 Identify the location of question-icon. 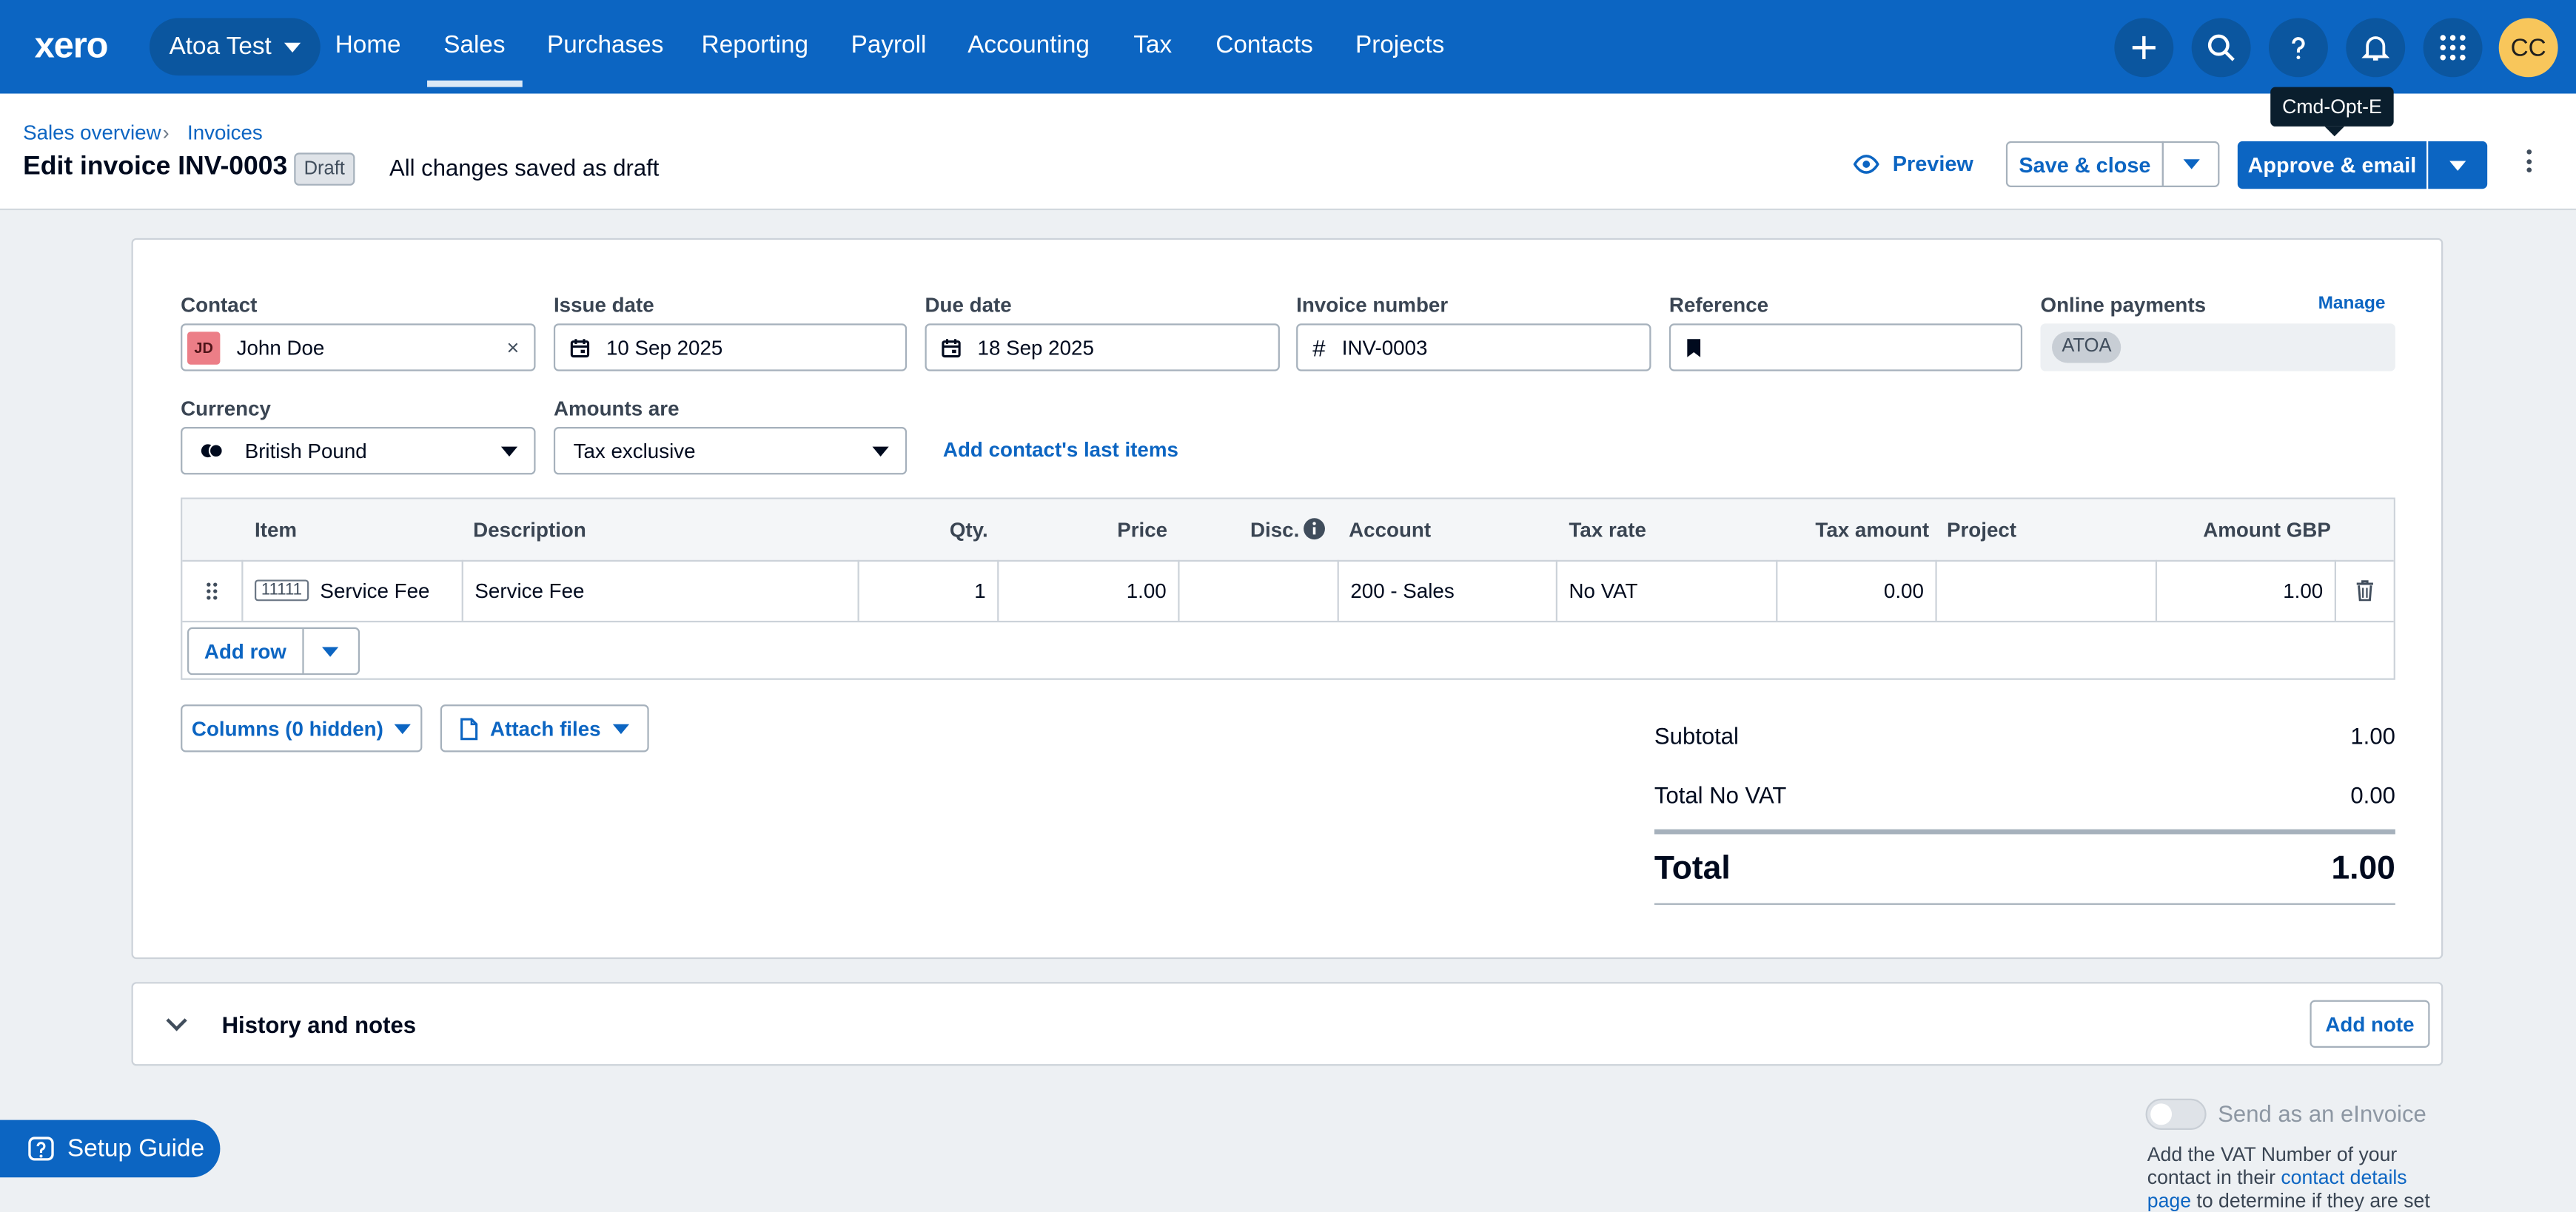
(2298, 49).